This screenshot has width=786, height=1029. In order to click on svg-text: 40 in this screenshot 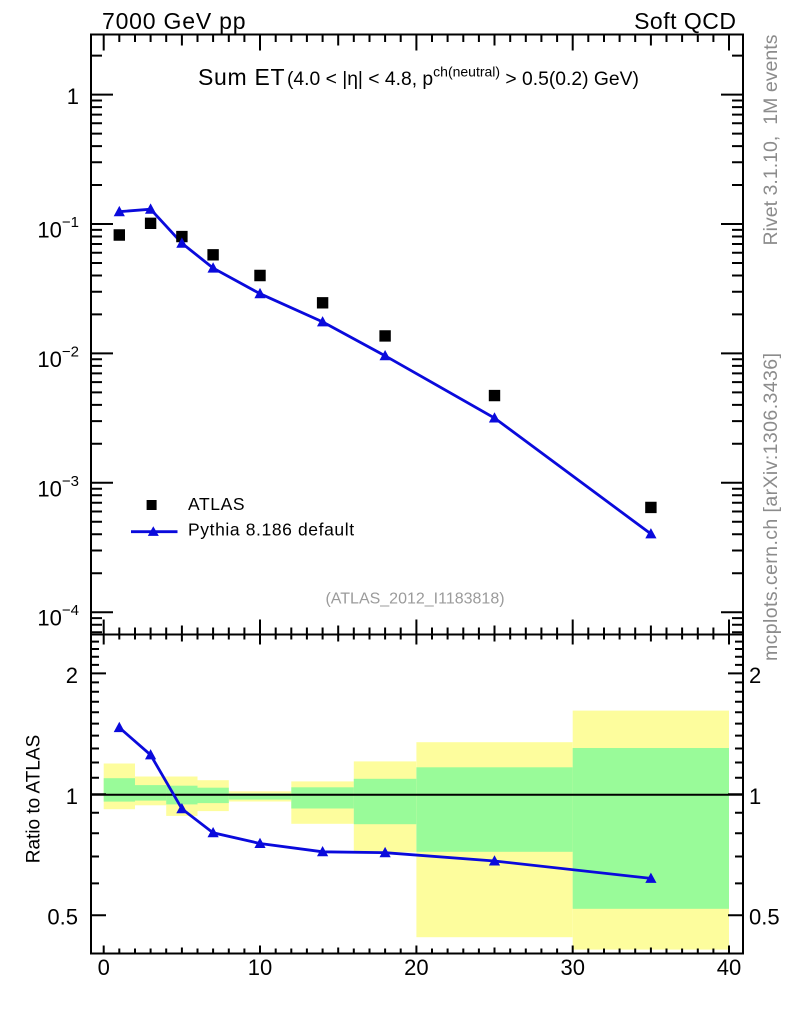, I will do `click(729, 967)`.